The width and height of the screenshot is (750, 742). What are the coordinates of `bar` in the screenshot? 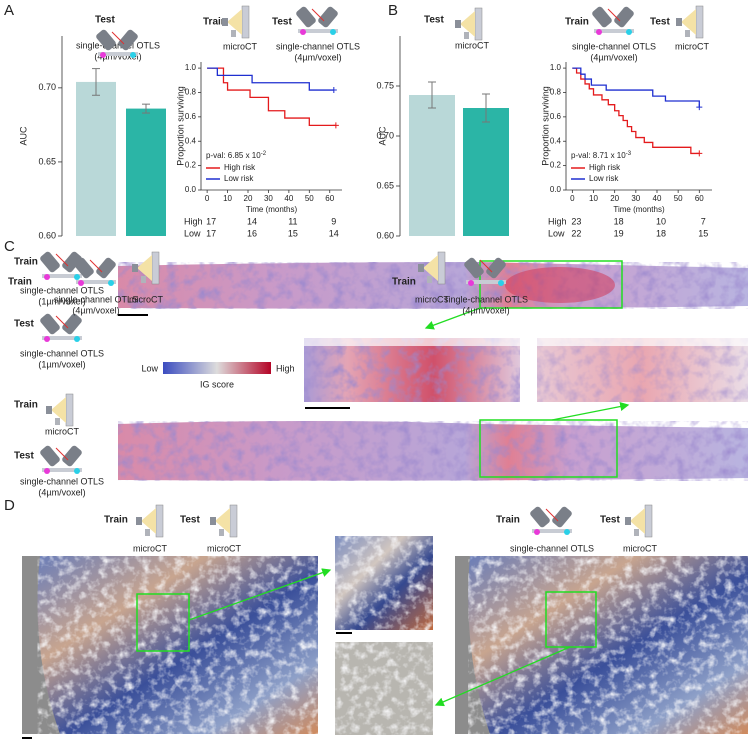 It's located at (432, 165).